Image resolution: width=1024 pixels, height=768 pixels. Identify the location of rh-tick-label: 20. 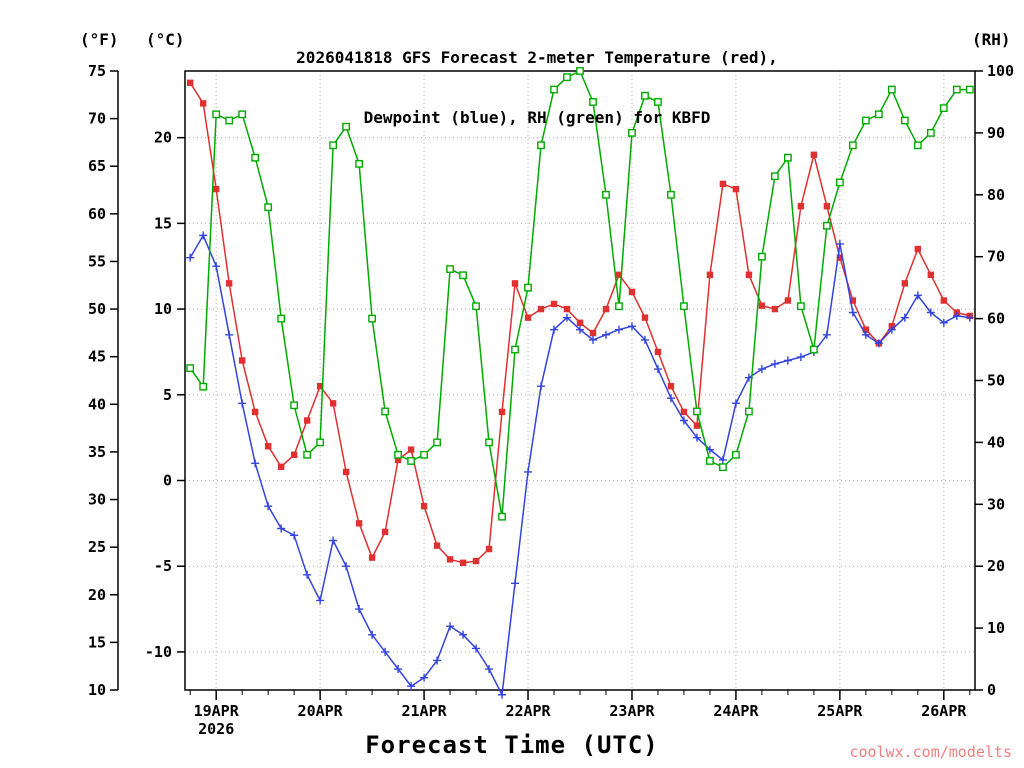
(996, 566).